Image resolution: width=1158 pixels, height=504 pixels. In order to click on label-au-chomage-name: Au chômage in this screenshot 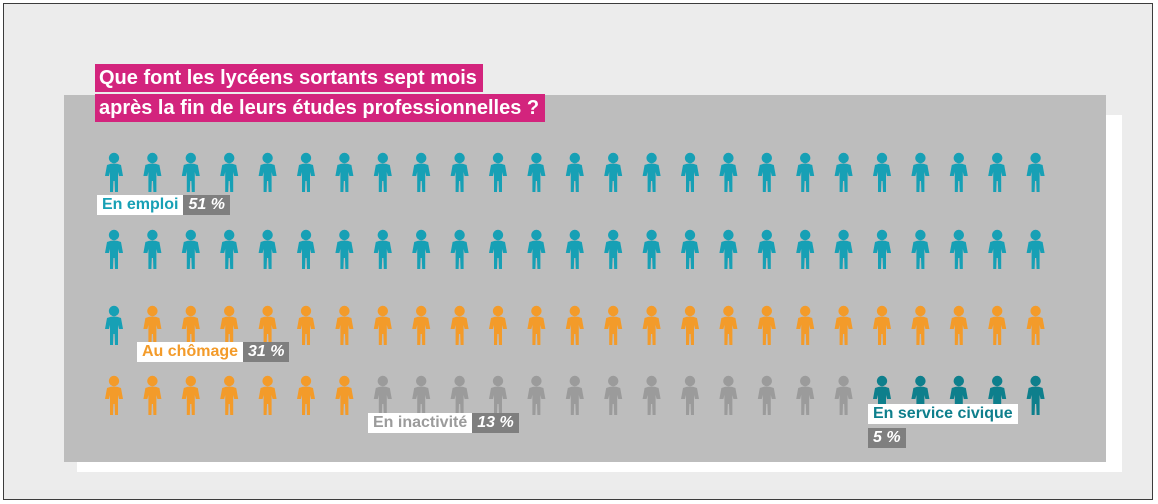, I will do `click(190, 352)`.